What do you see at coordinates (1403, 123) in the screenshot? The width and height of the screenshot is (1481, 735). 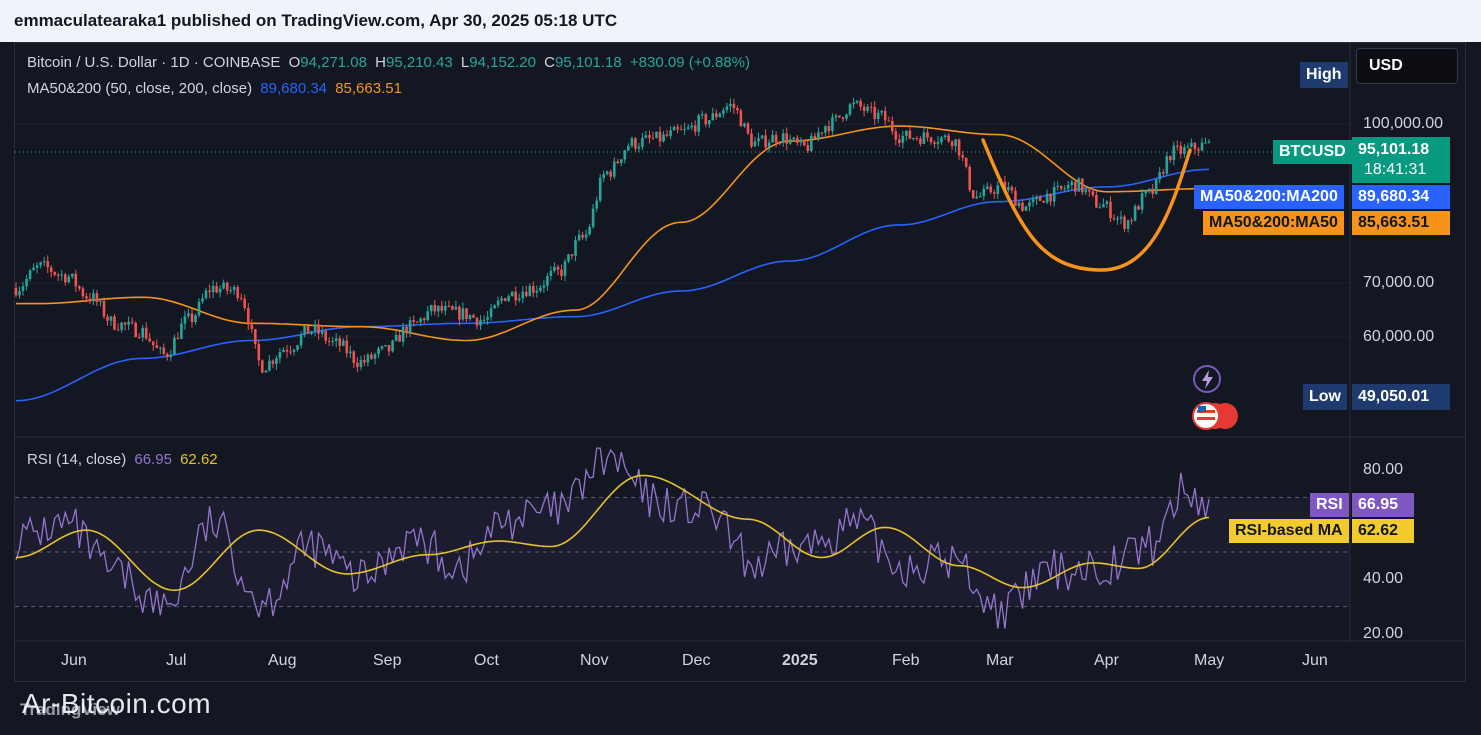 I see `price-tick-100000: 100,000.00` at bounding box center [1403, 123].